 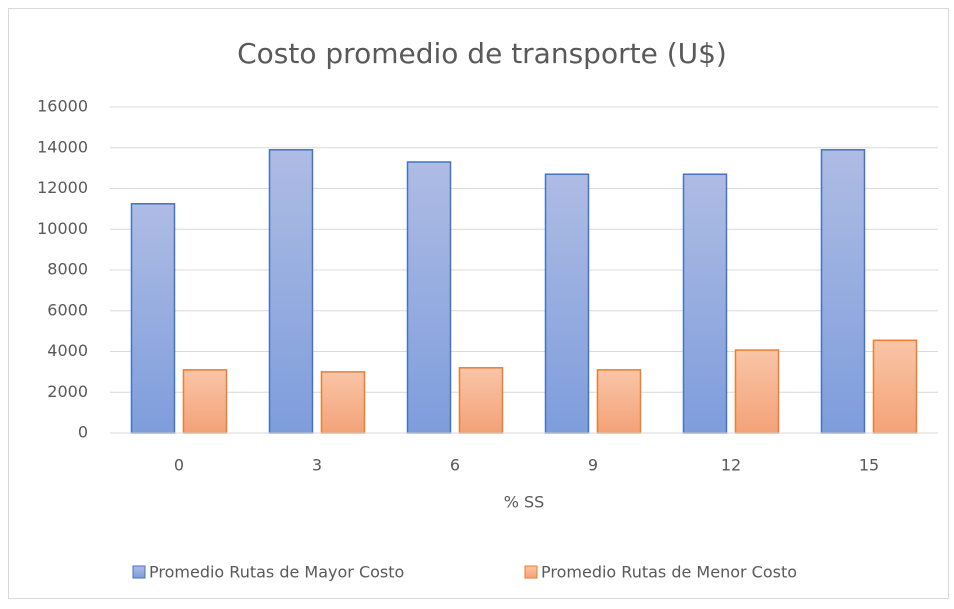 What do you see at coordinates (62, 106) in the screenshot?
I see `y-tick-label: 16000` at bounding box center [62, 106].